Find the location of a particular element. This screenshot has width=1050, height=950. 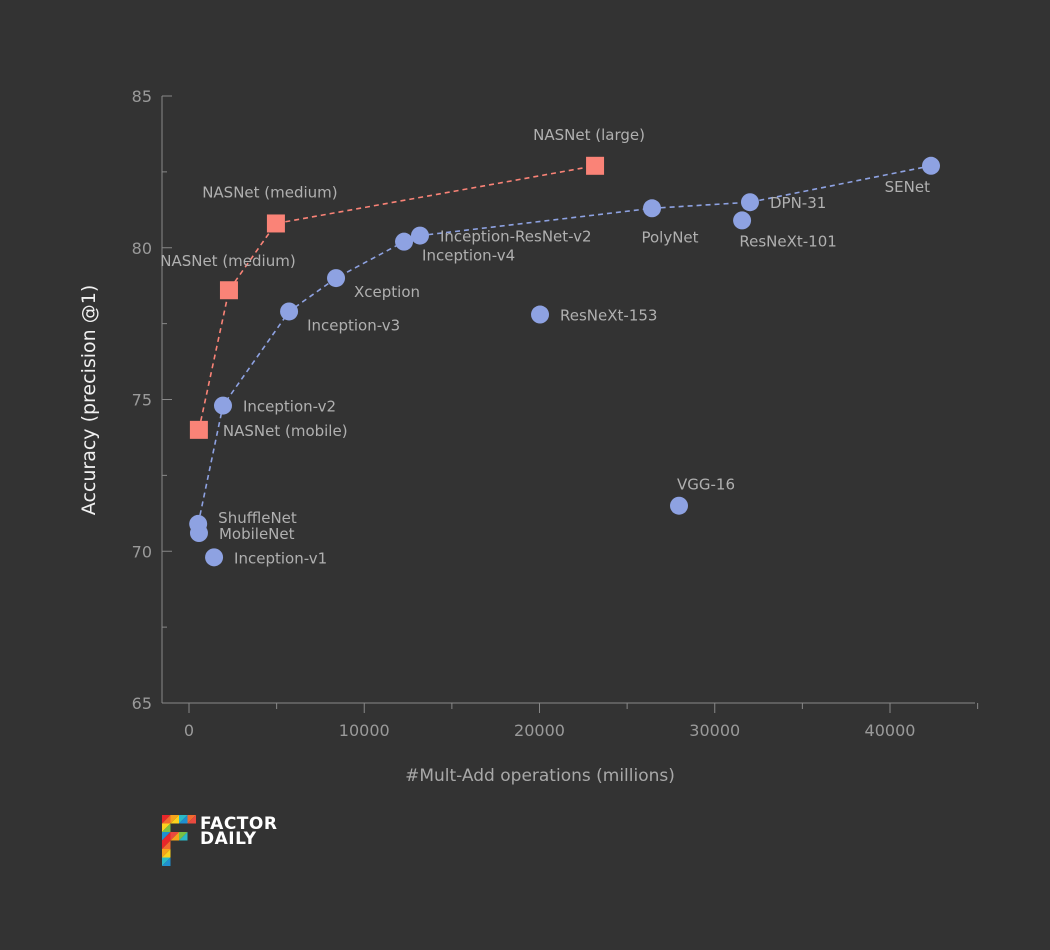

point-label: NASNet (mobile) is located at coordinates (285, 431).